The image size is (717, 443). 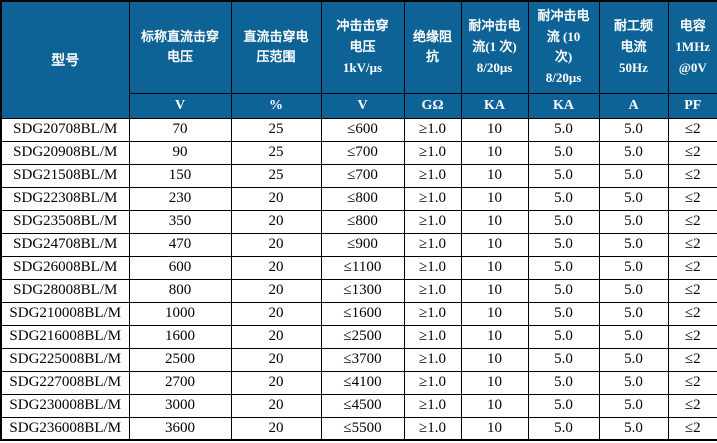 I want to click on table-row: SDG23508BL/M 350 20 ≤800 ≥1.0 10 5.0 5.0 ≤2, so click(x=358, y=221).